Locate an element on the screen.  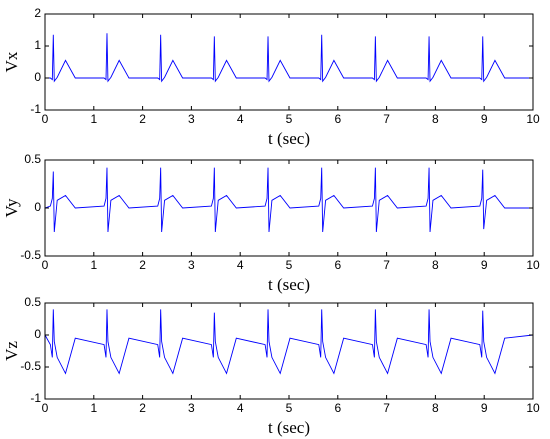
y-axis-label: Vx is located at coordinates (11, 61).